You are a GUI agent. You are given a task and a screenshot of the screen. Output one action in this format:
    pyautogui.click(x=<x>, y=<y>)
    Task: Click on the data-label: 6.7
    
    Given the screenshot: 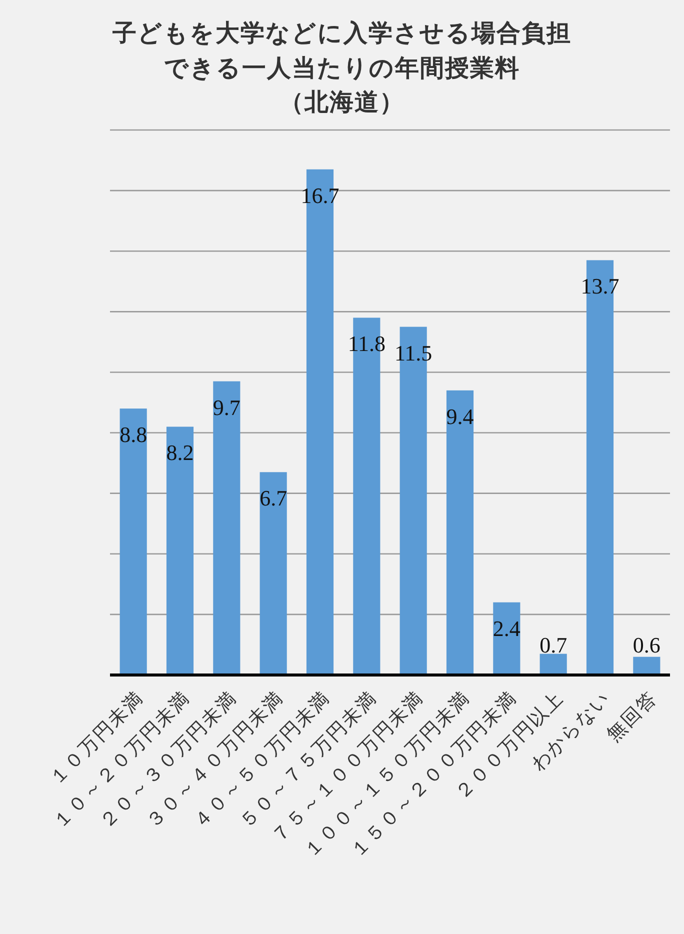 What is the action you would take?
    pyautogui.click(x=274, y=498)
    